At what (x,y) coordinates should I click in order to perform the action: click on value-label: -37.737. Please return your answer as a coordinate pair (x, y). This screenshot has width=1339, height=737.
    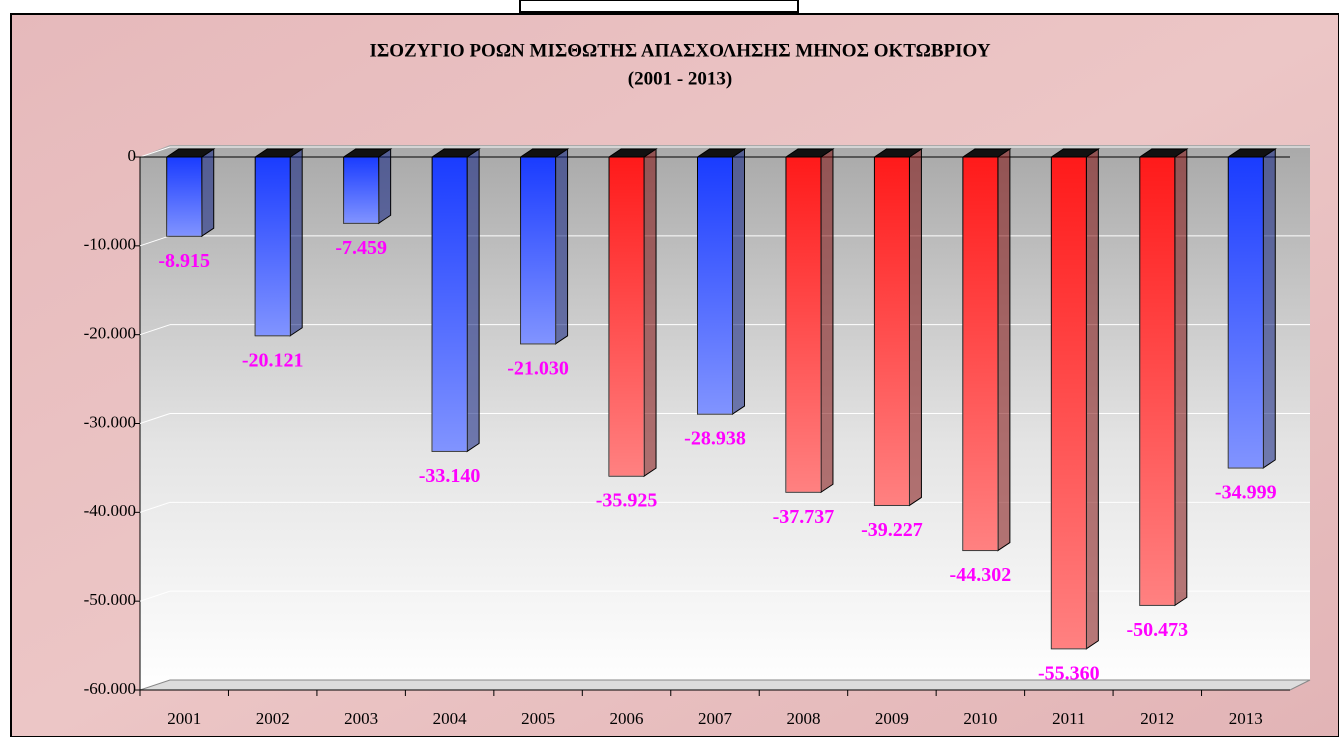
    Looking at the image, I should click on (804, 517).